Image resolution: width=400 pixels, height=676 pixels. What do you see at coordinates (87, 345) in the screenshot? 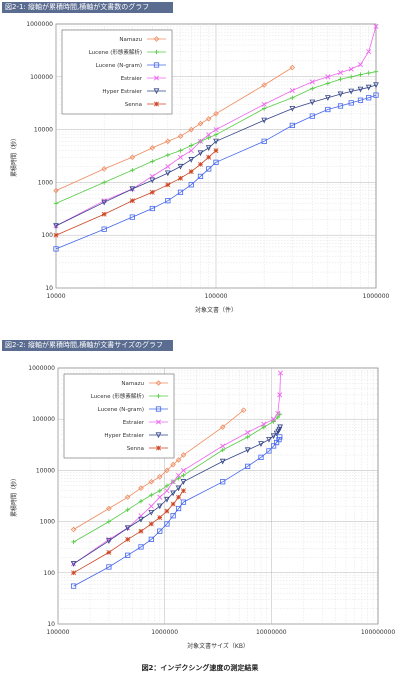
I see `figure-2-header: 図2-2: 縦軸が累積時間,横軸が文書サイズのグラフ` at bounding box center [87, 345].